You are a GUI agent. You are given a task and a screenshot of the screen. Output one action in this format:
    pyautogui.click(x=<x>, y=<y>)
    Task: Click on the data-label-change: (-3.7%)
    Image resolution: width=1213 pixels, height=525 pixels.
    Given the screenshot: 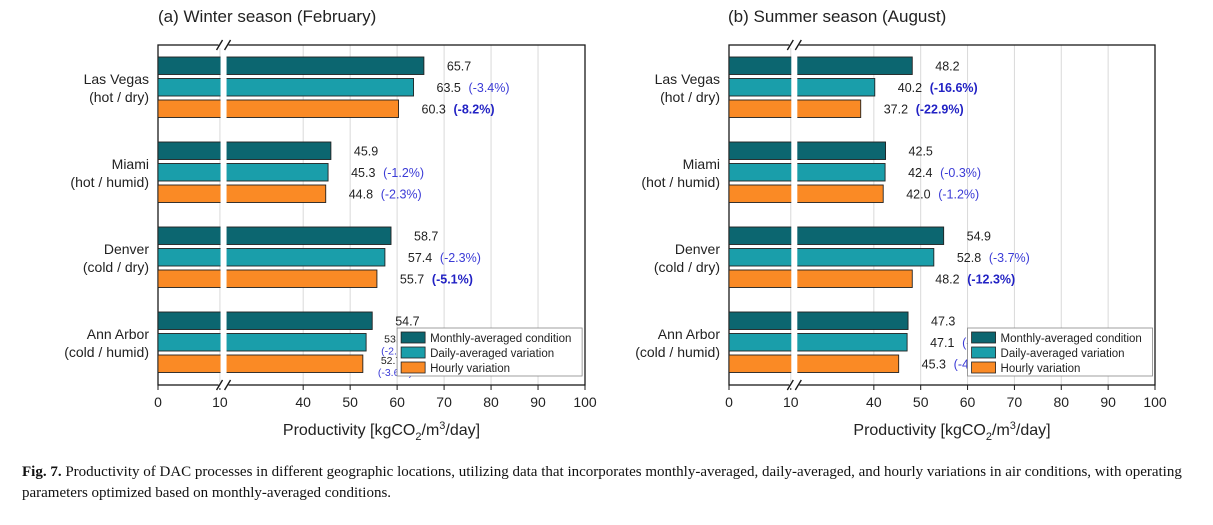 What is the action you would take?
    pyautogui.click(x=1009, y=258)
    